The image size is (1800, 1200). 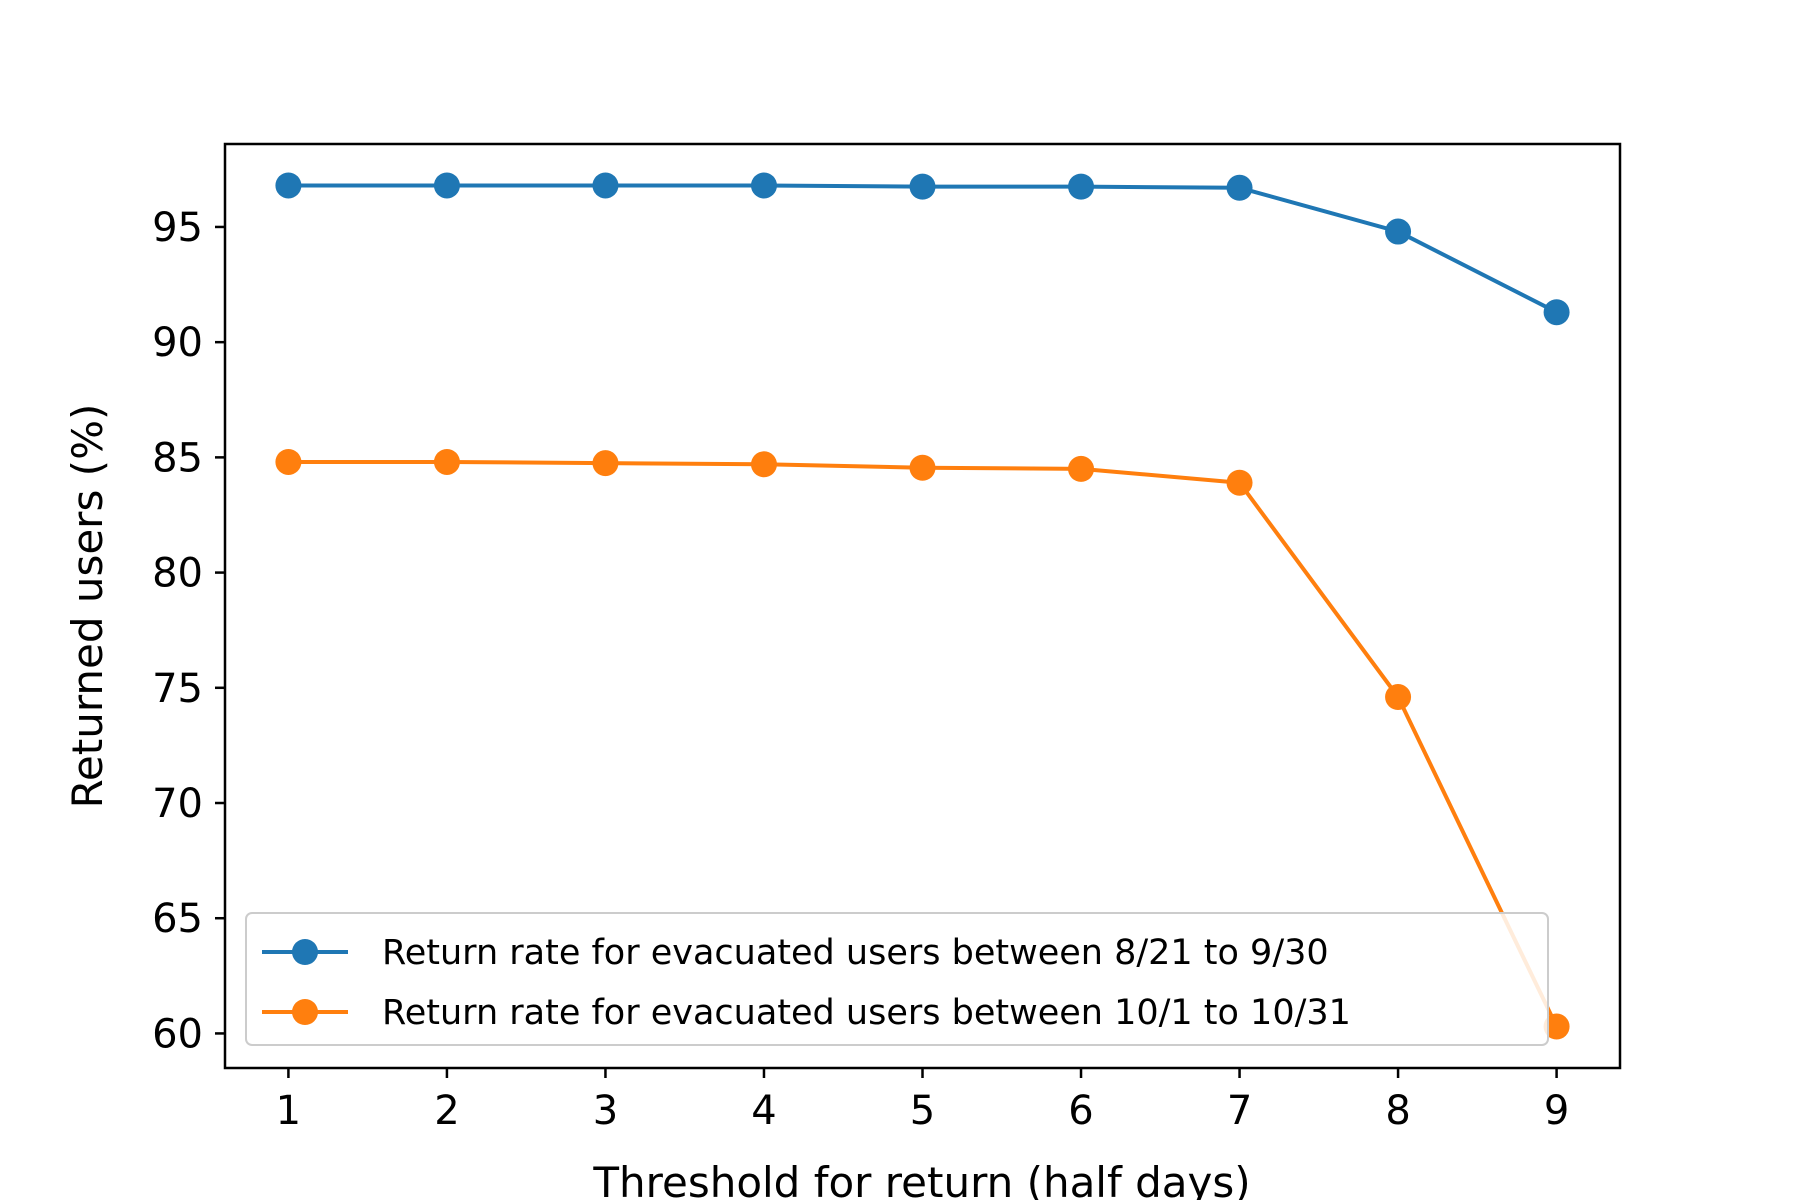 What do you see at coordinates (188, 631) in the screenshot?
I see `y-axis-ticks: 60 65 70 75 80 85 90 95` at bounding box center [188, 631].